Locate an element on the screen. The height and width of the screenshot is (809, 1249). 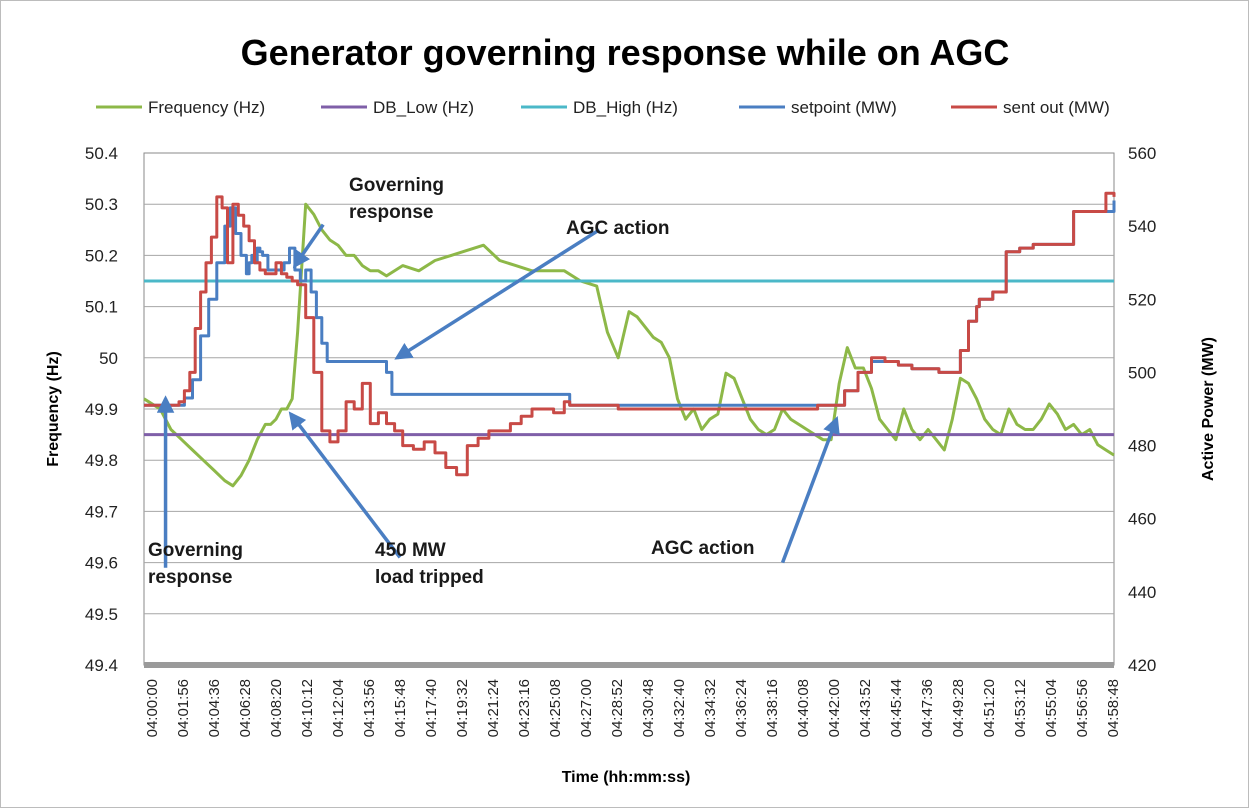
x-axis-title: Time (hh:mm:ss) is located at coordinates (626, 777).